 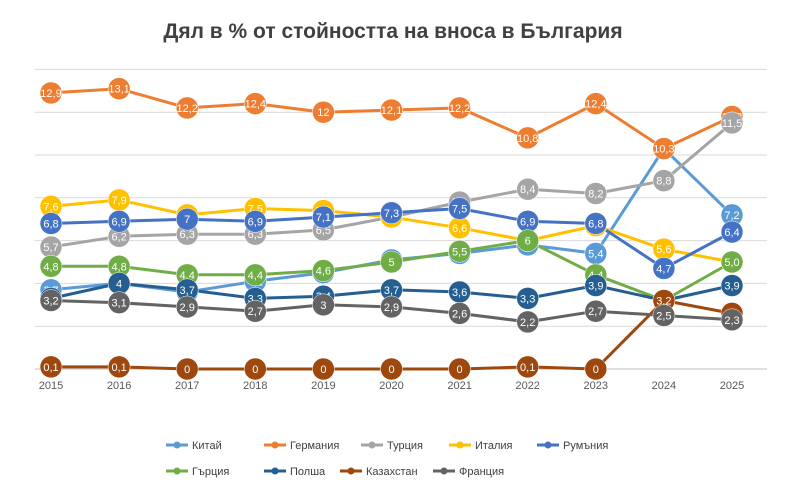 I want to click on data-label: 6,8, so click(x=50, y=224).